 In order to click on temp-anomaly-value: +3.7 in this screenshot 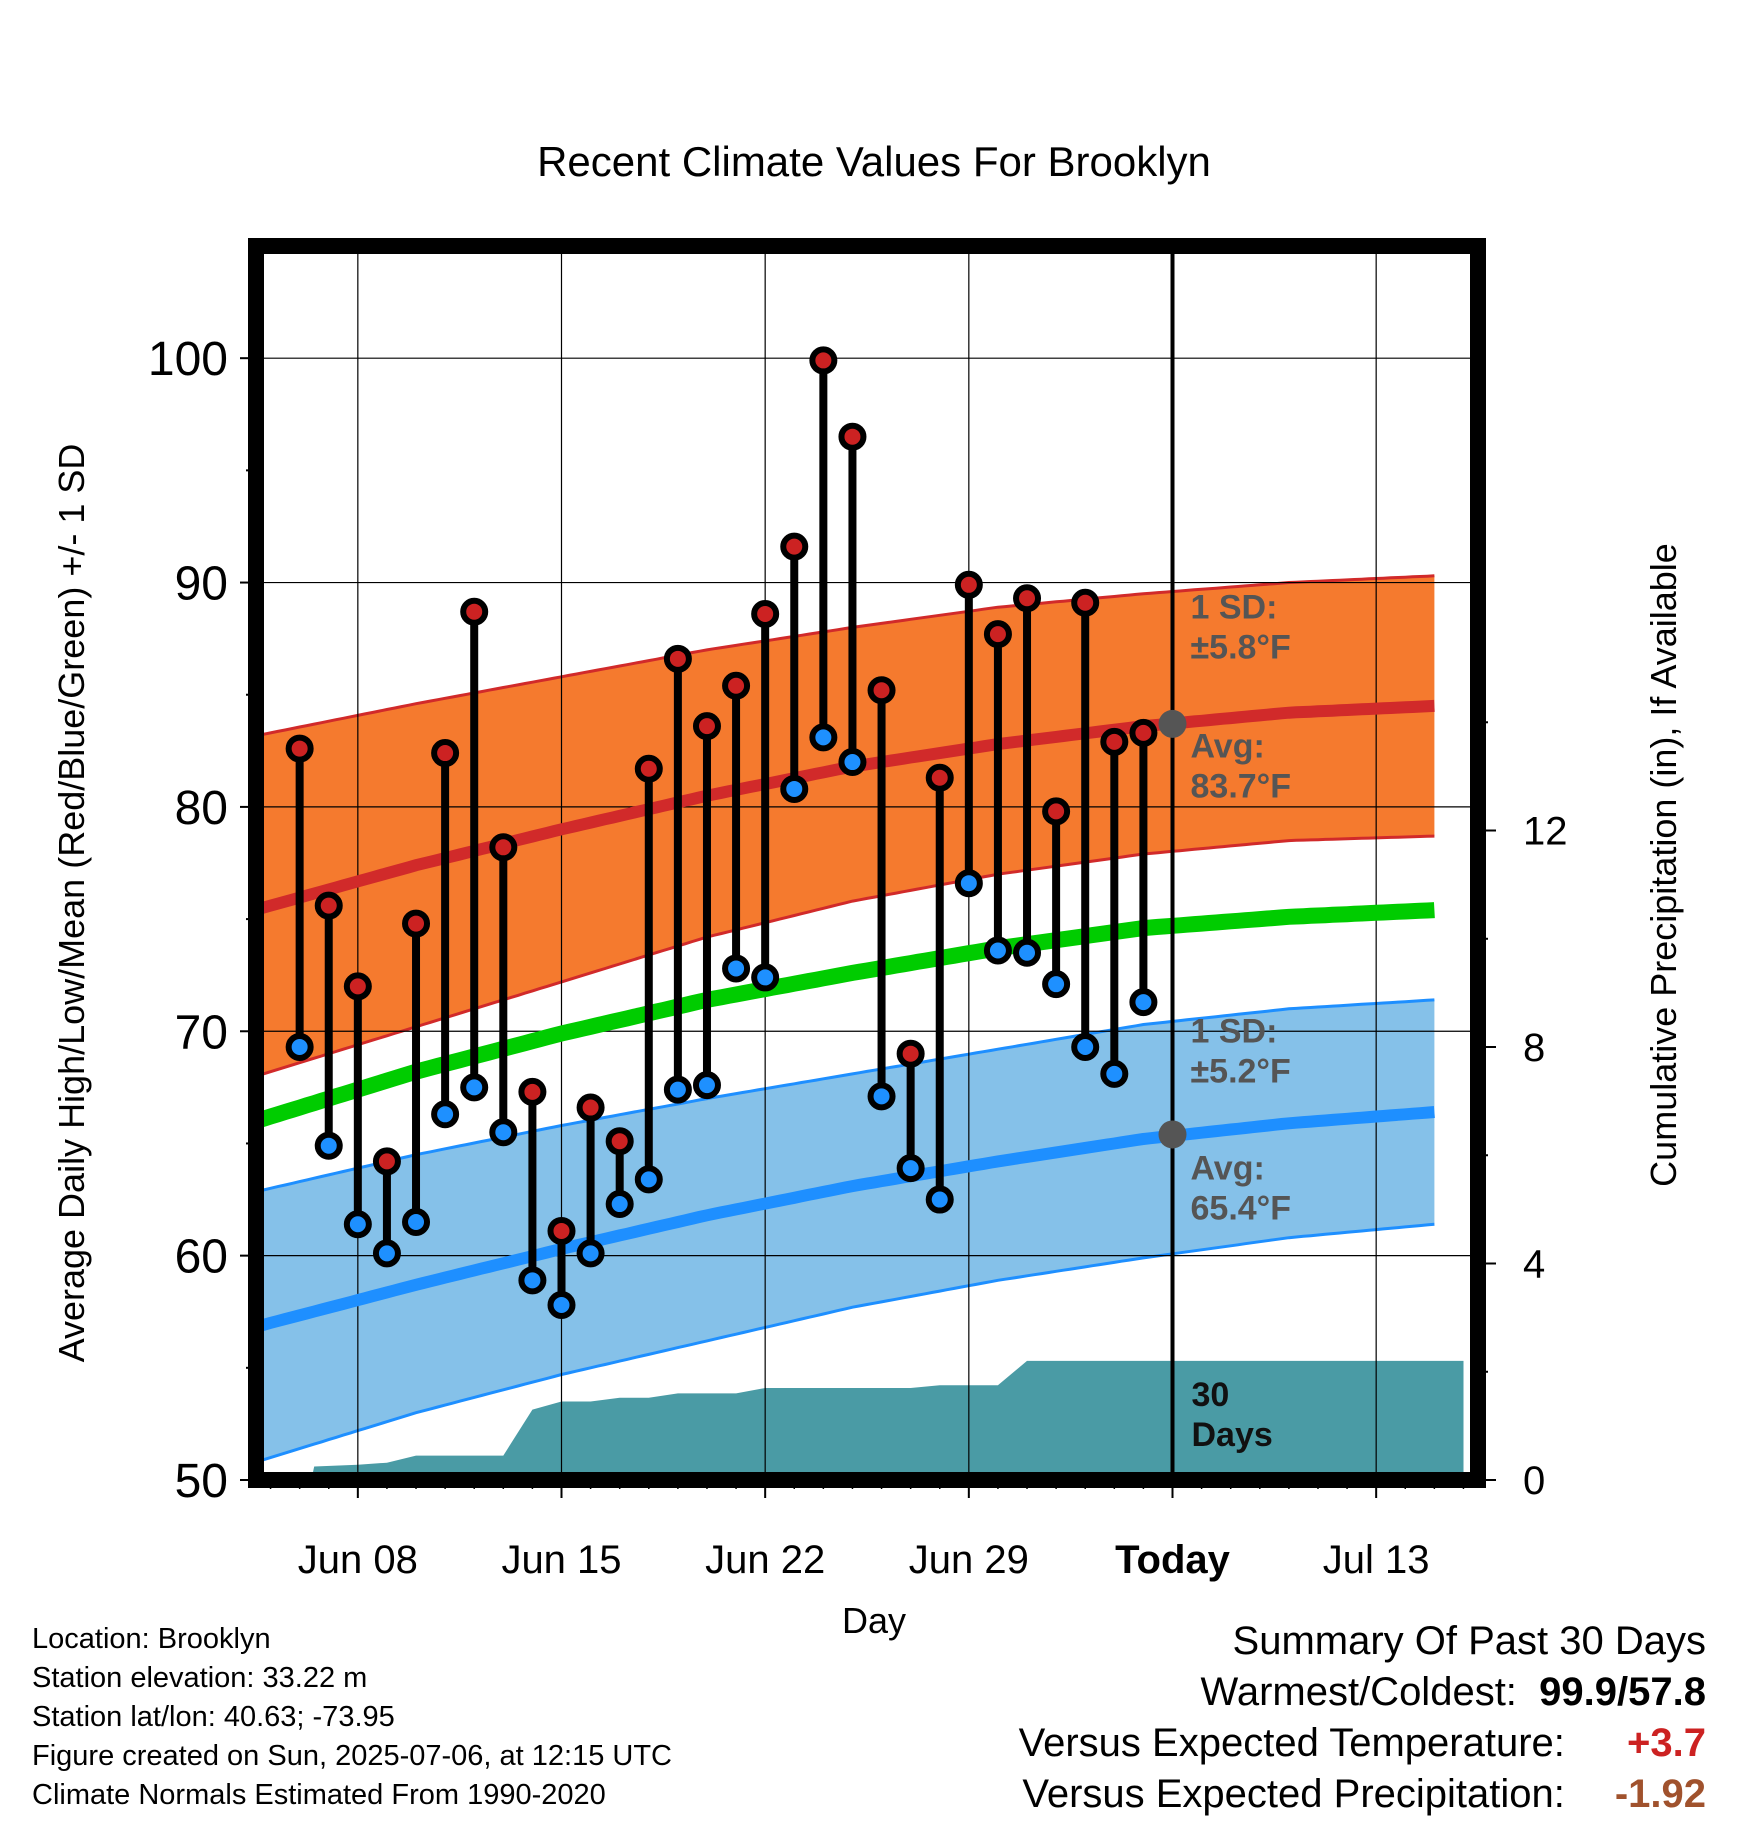, I will do `click(1666, 1743)`.